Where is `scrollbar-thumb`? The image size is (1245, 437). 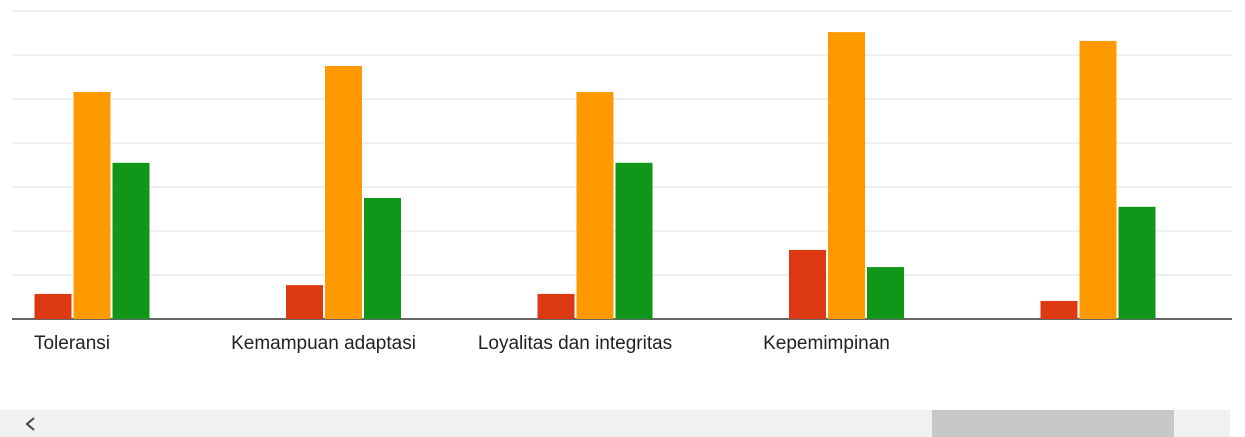
scrollbar-thumb is located at coordinates (1053, 423).